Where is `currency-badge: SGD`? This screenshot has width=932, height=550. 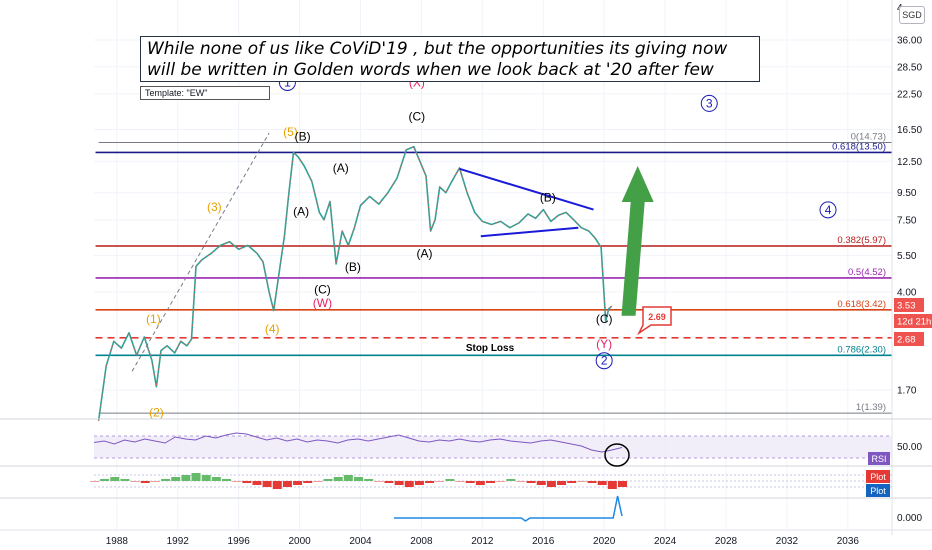 currency-badge: SGD is located at coordinates (912, 15).